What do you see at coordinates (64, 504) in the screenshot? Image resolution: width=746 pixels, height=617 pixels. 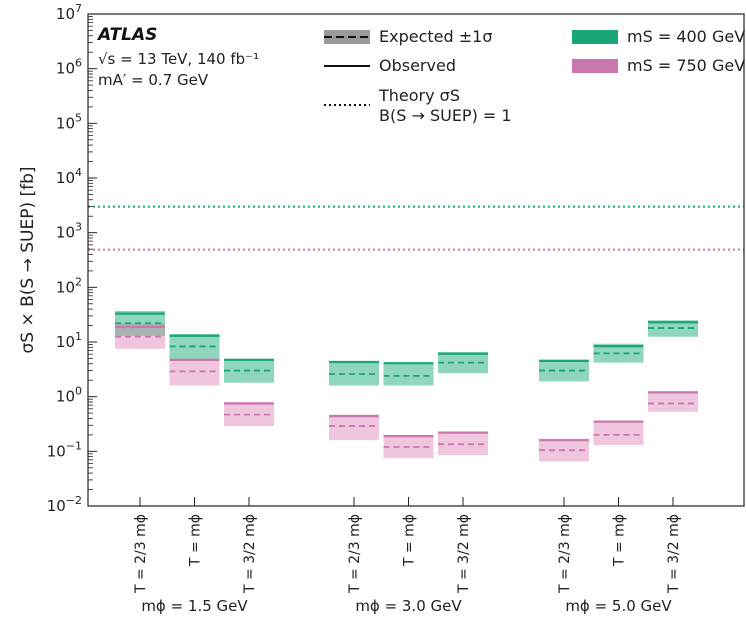 I see `y-tick-label: 10⁻²` at bounding box center [64, 504].